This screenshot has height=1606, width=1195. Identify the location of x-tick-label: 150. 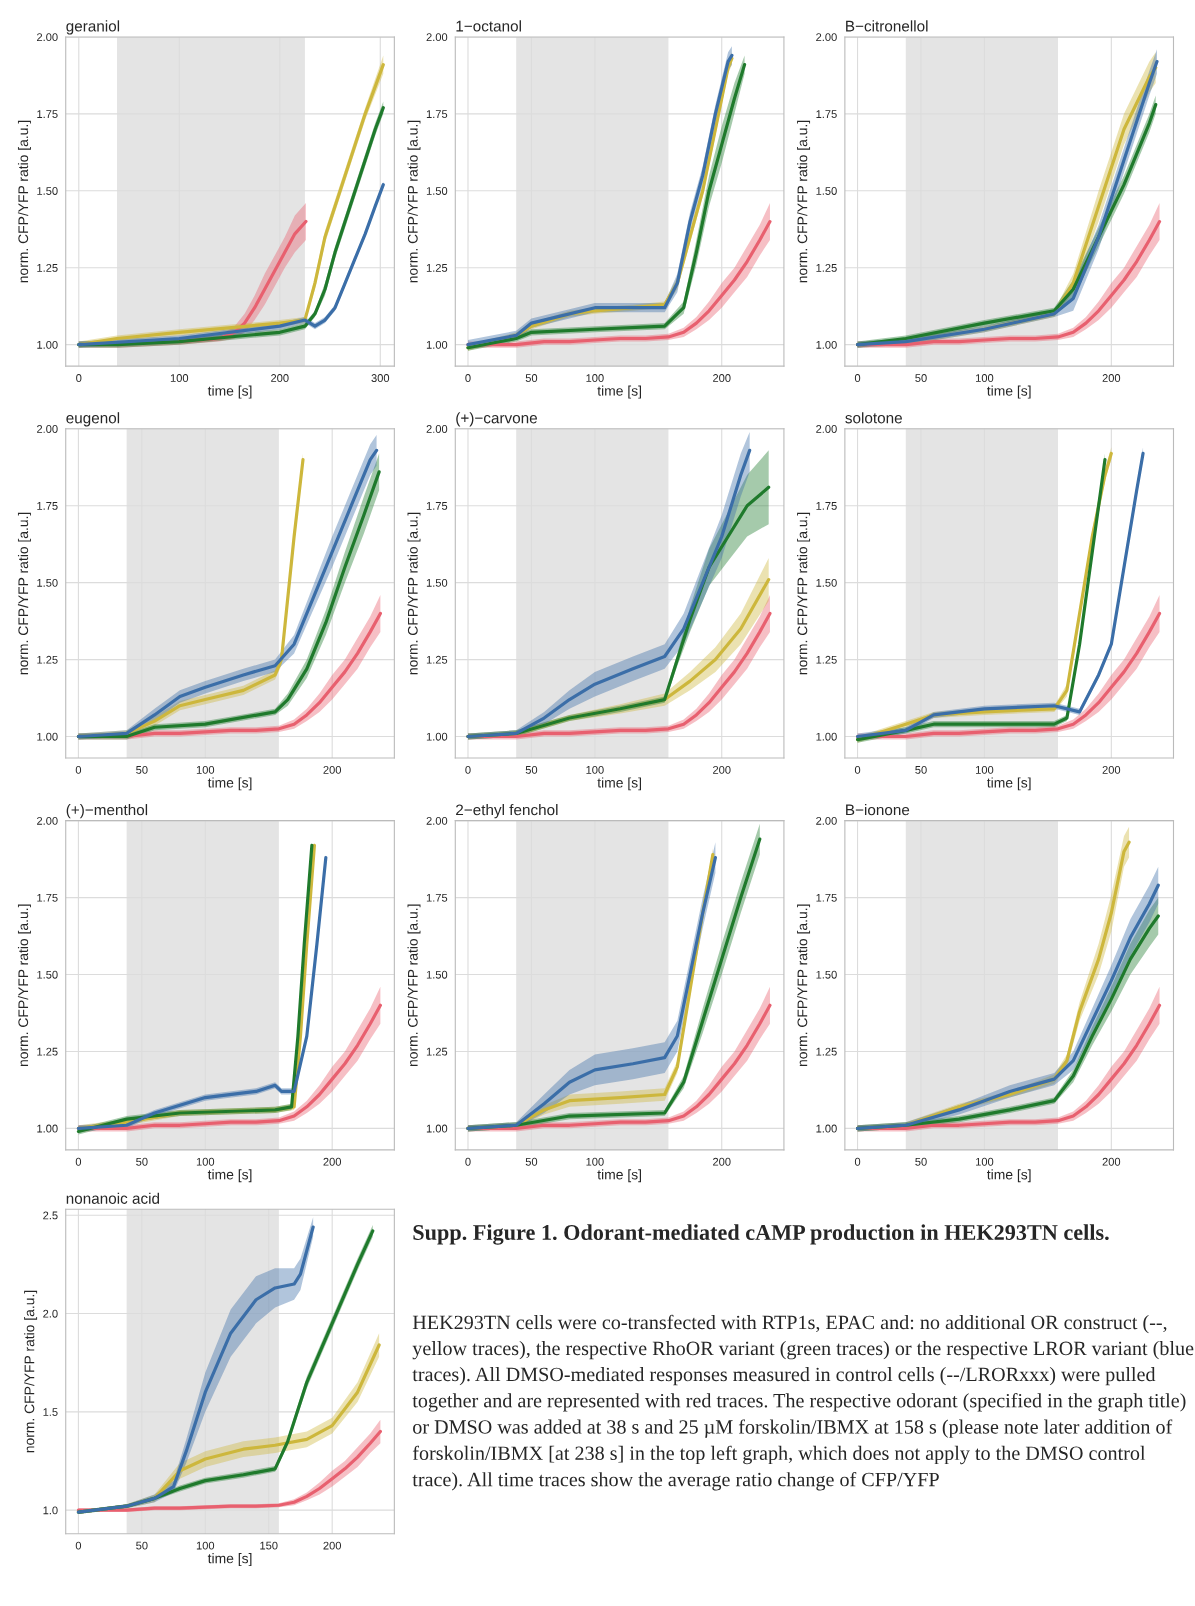
(269, 1545).